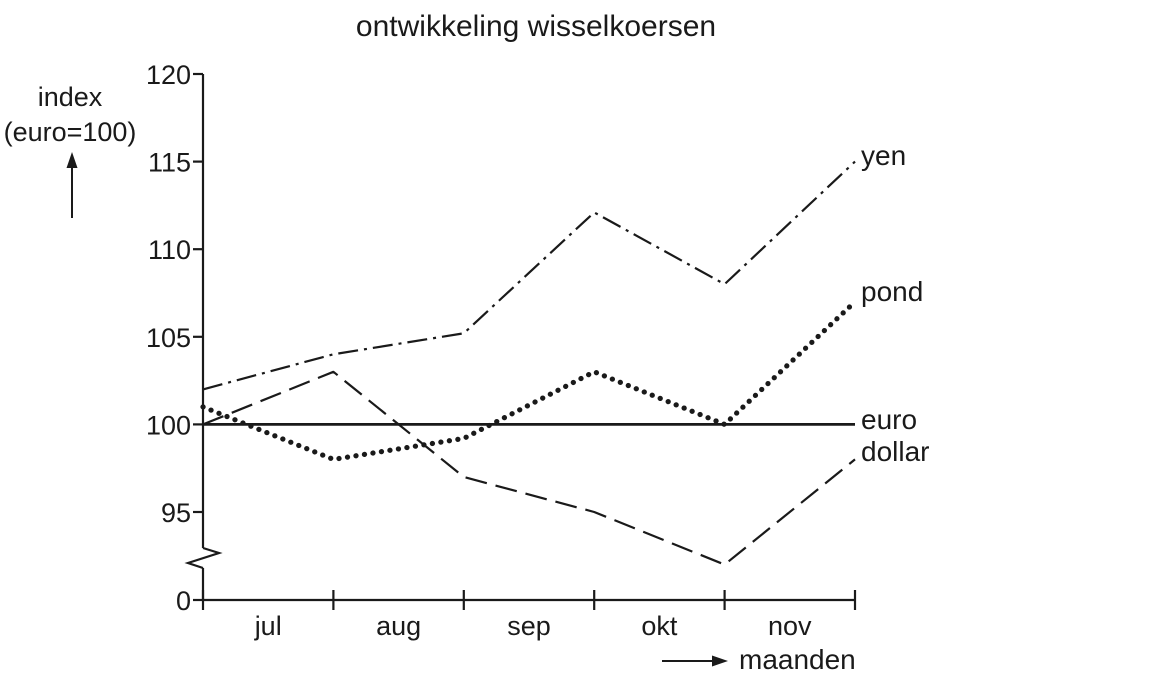 The height and width of the screenshot is (683, 1152). I want to click on y-tick-label: 0, so click(183, 601).